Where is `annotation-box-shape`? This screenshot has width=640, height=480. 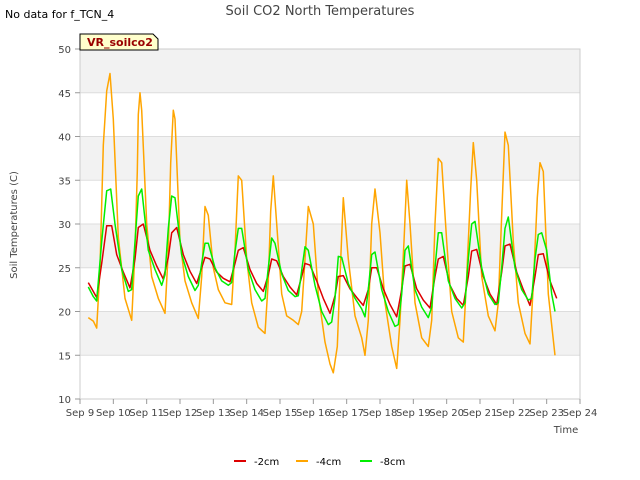 annotation-box-shape is located at coordinates (119, 42).